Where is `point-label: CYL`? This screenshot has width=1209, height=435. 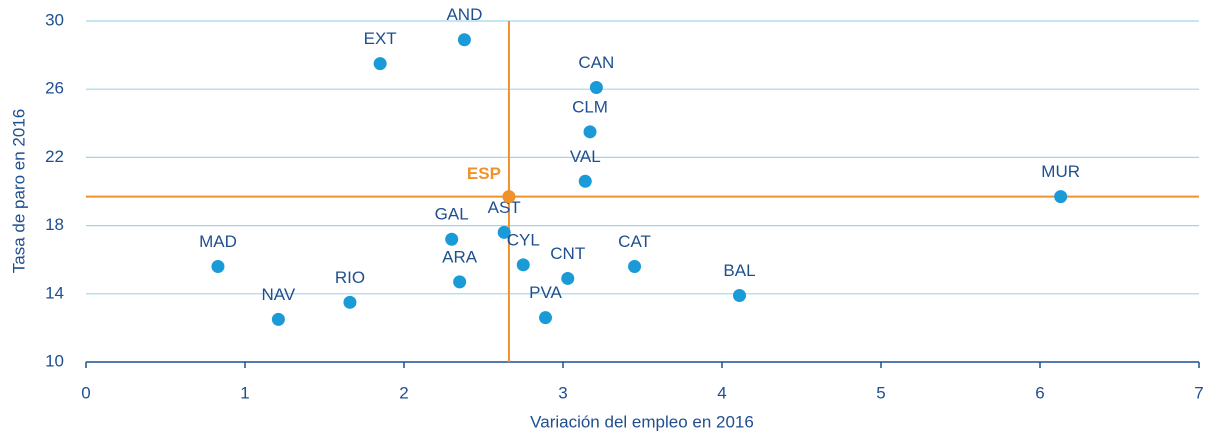 point-label: CYL is located at coordinates (523, 239).